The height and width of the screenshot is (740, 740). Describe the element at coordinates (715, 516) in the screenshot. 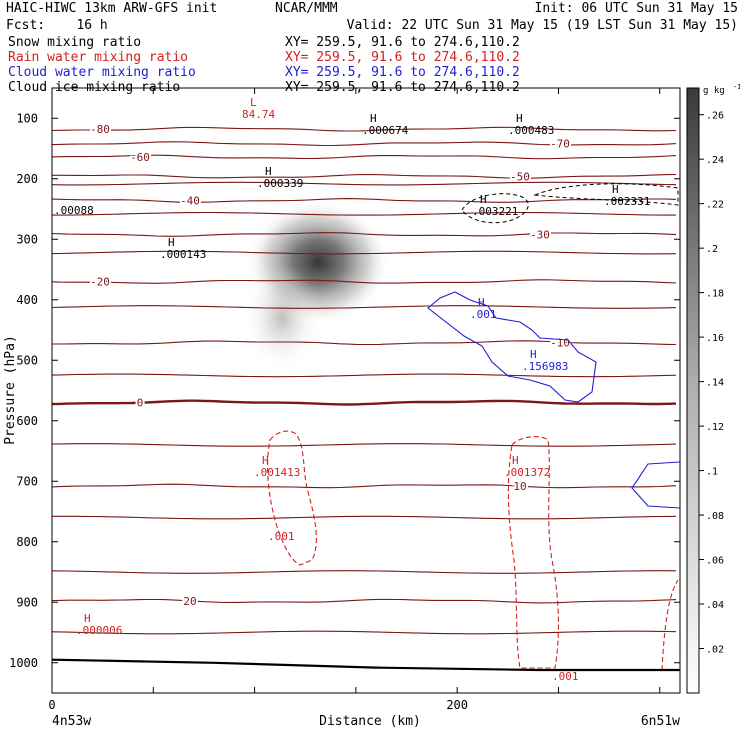

I see `colorbar-tick-label: .08` at that location.